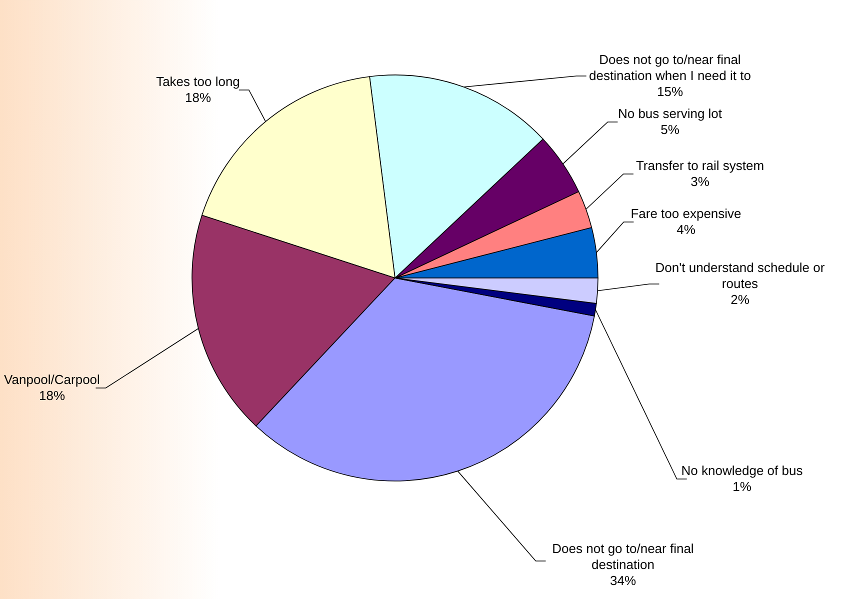  Describe the element at coordinates (742, 486) in the screenshot. I see `data-label: 1%` at that location.